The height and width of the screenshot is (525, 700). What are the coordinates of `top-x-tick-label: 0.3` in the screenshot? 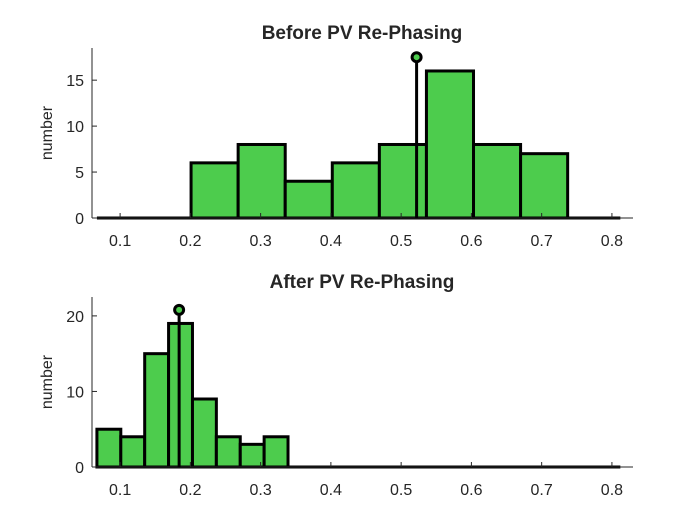 It's located at (260, 241).